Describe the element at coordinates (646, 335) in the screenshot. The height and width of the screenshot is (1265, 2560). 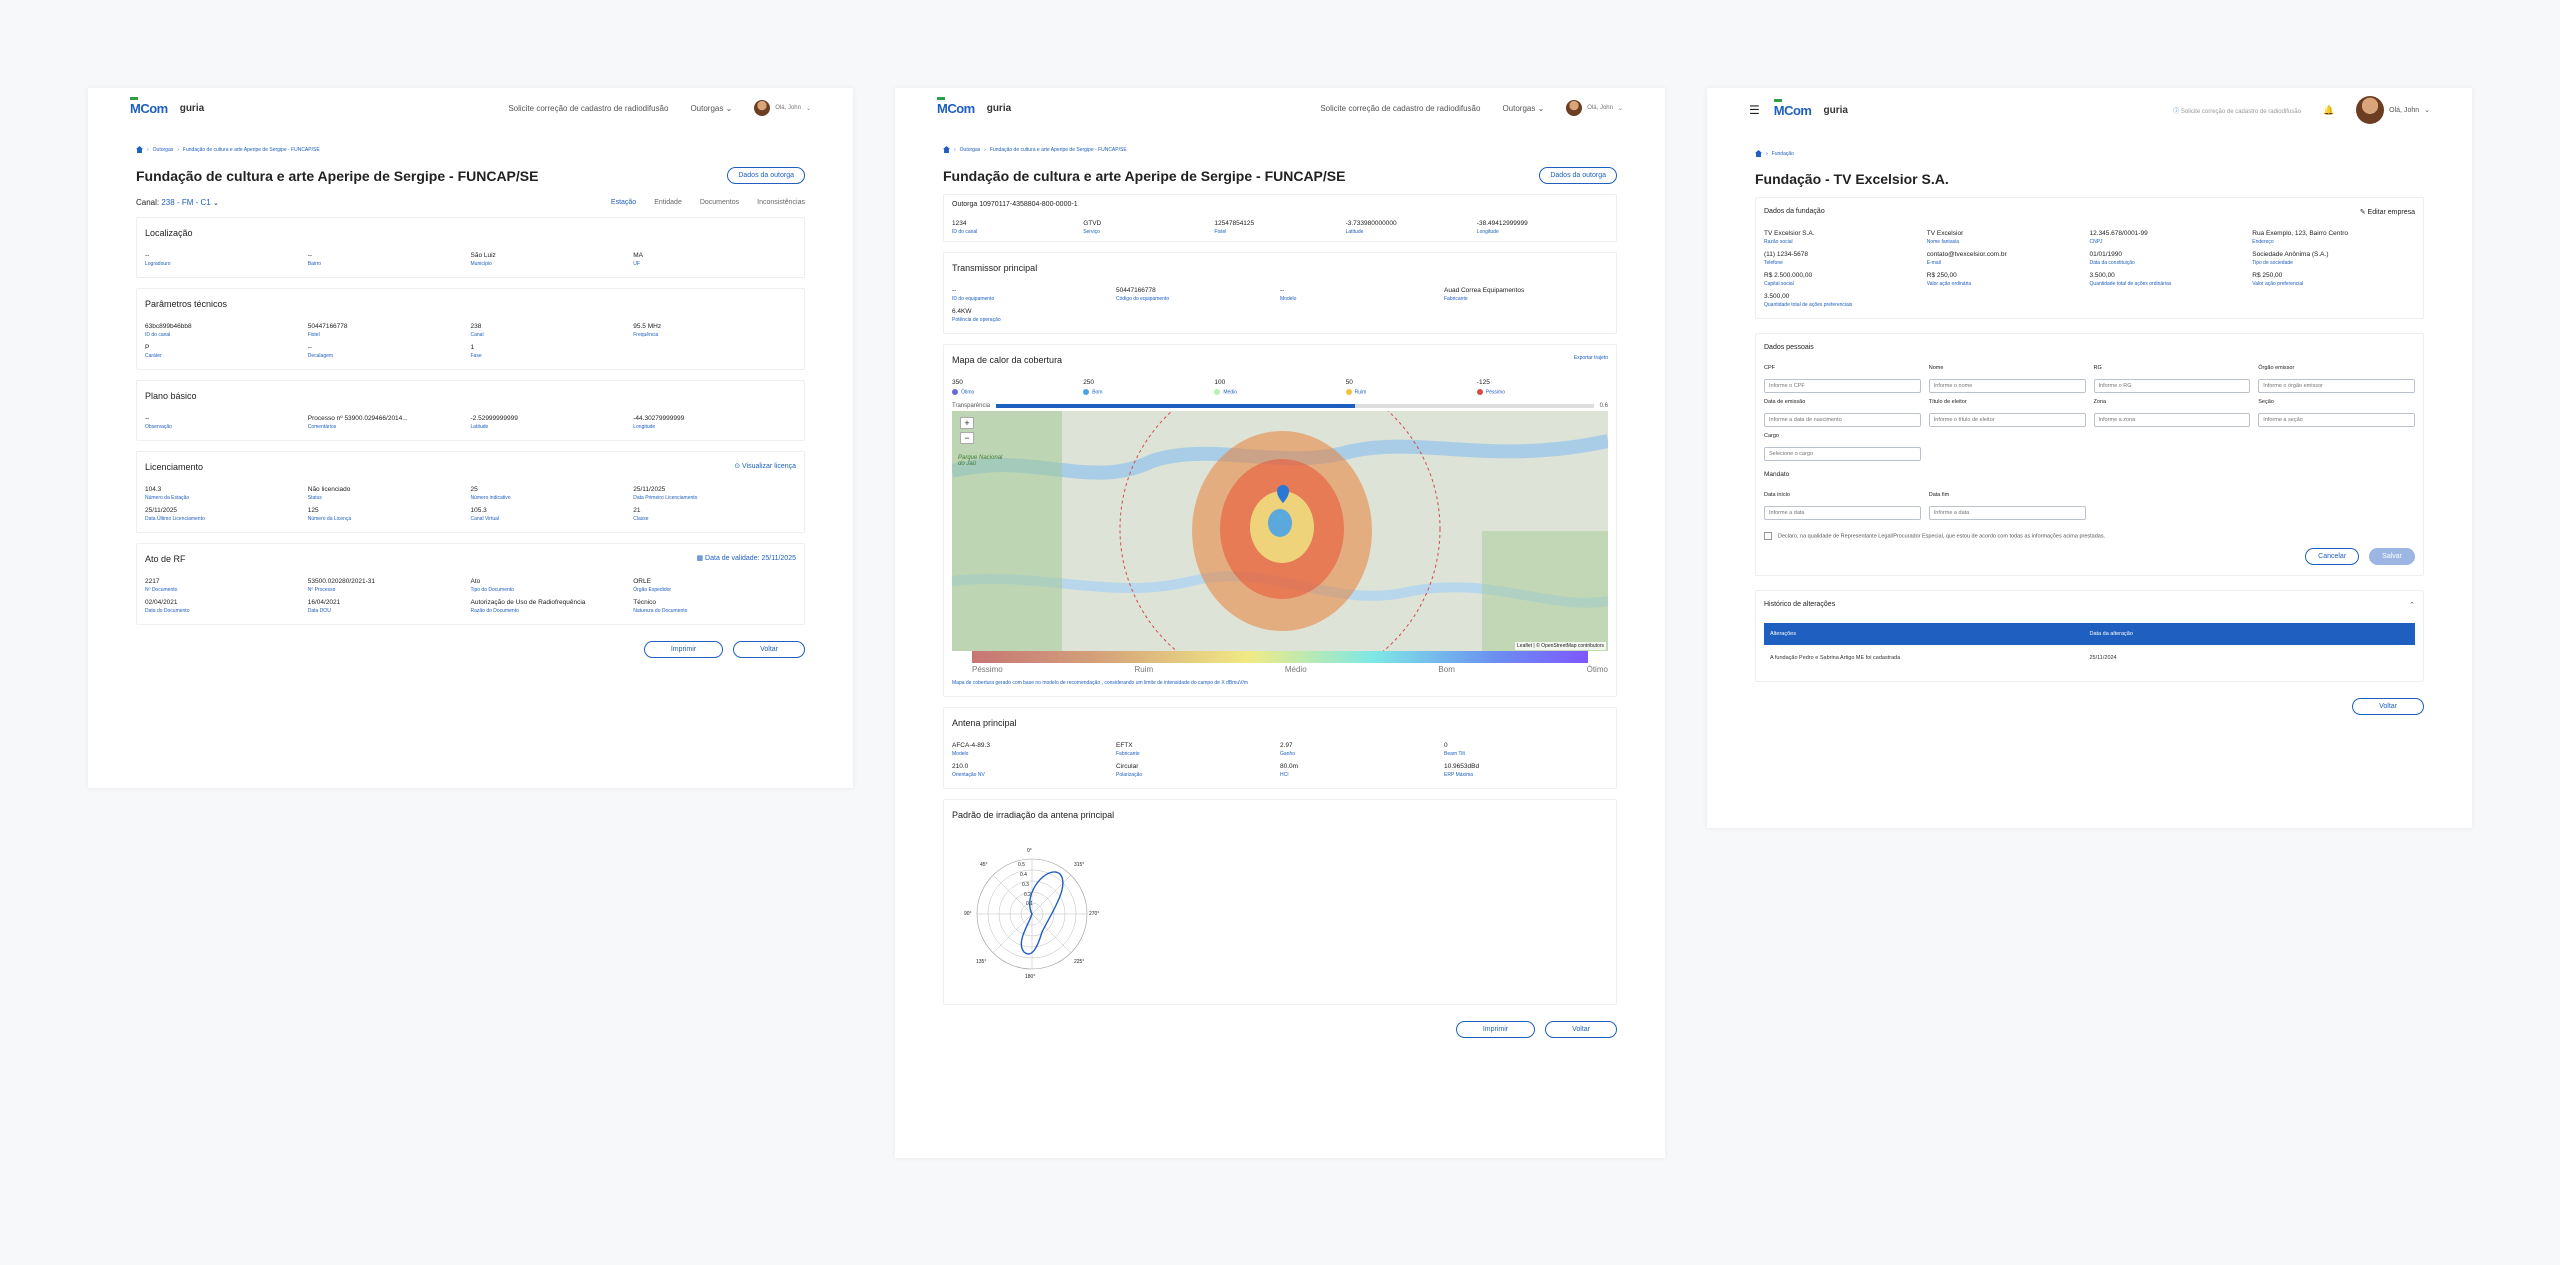
I see `field-label: Frequência` at that location.